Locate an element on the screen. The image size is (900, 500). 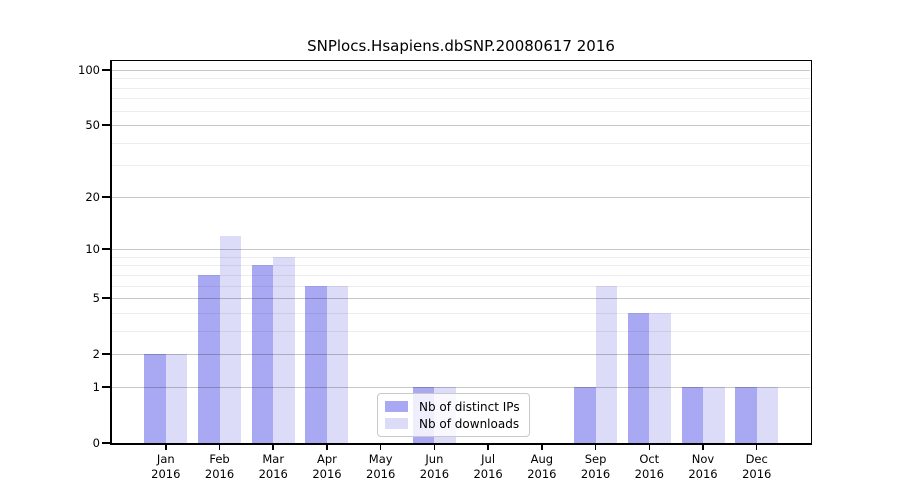
x-axis-tick-label: Apr 2016 is located at coordinates (327, 467).